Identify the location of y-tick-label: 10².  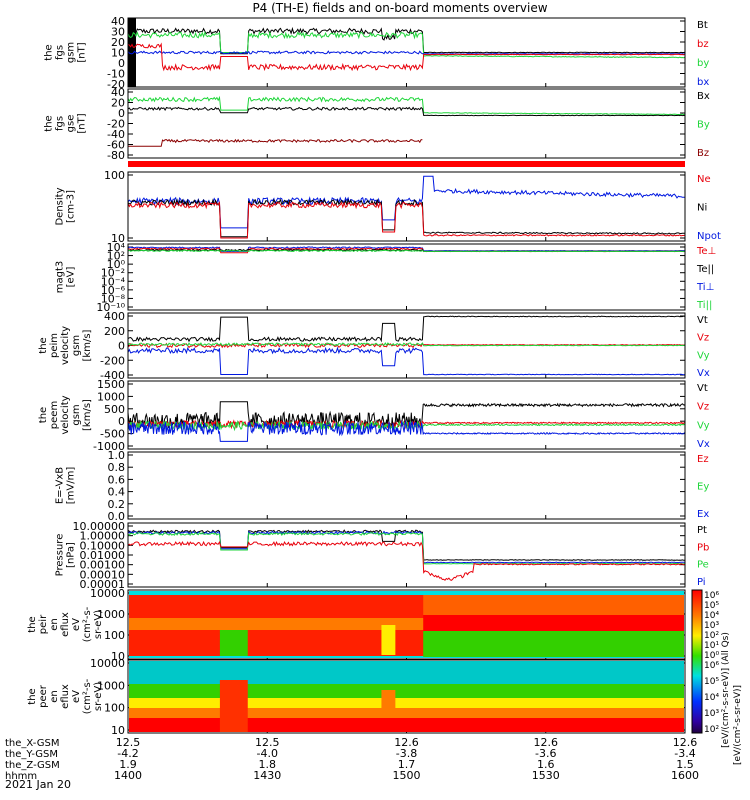
(116, 256).